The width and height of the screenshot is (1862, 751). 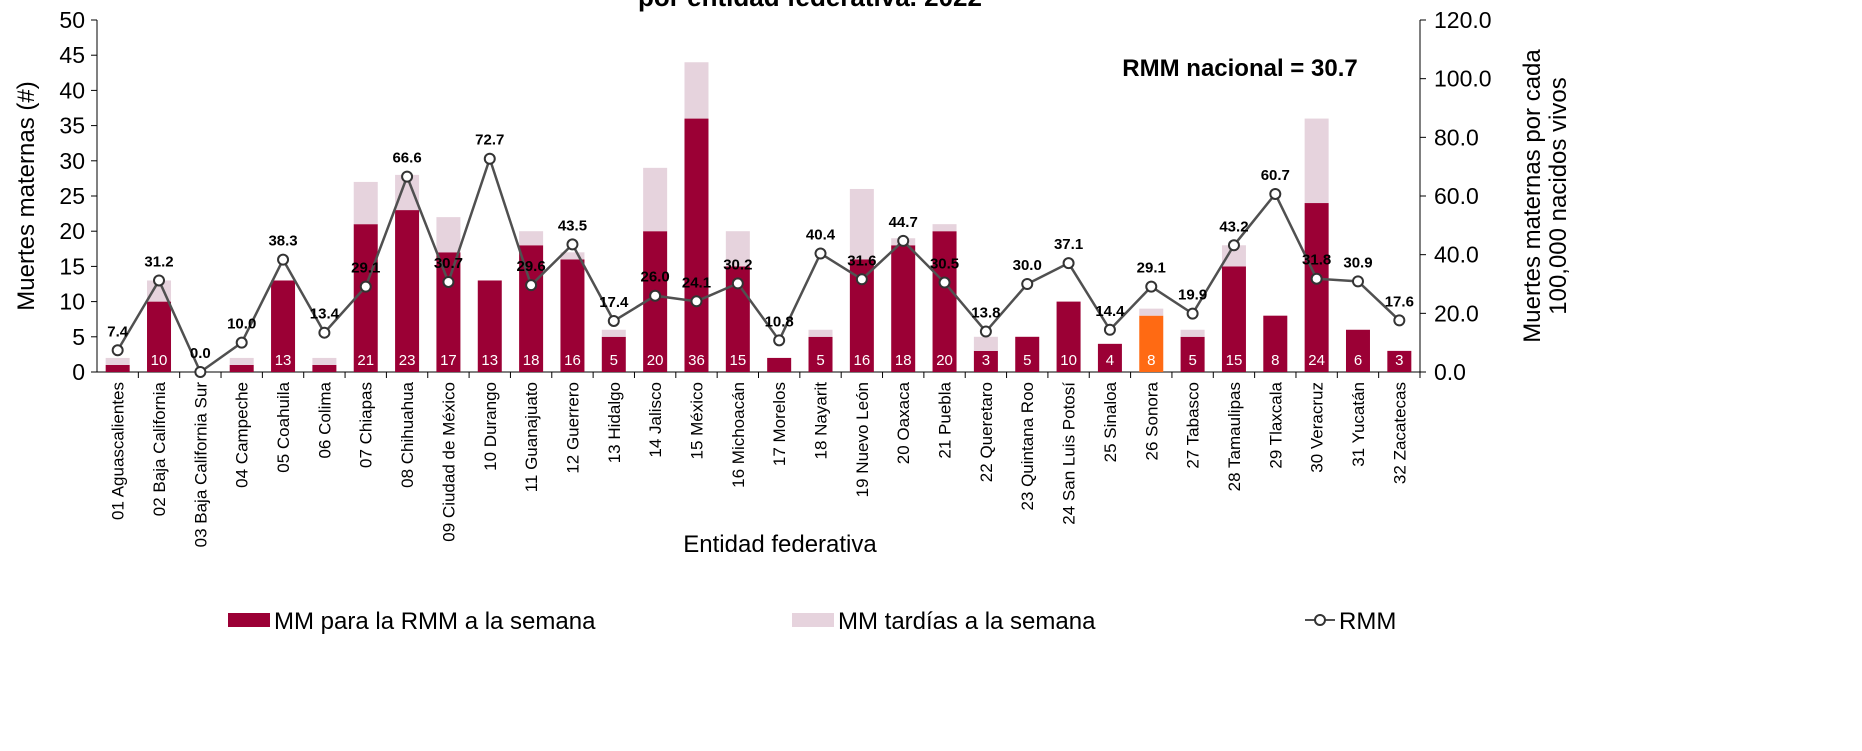 What do you see at coordinates (1358, 360) in the screenshot?
I see `bar-value-label: 6` at bounding box center [1358, 360].